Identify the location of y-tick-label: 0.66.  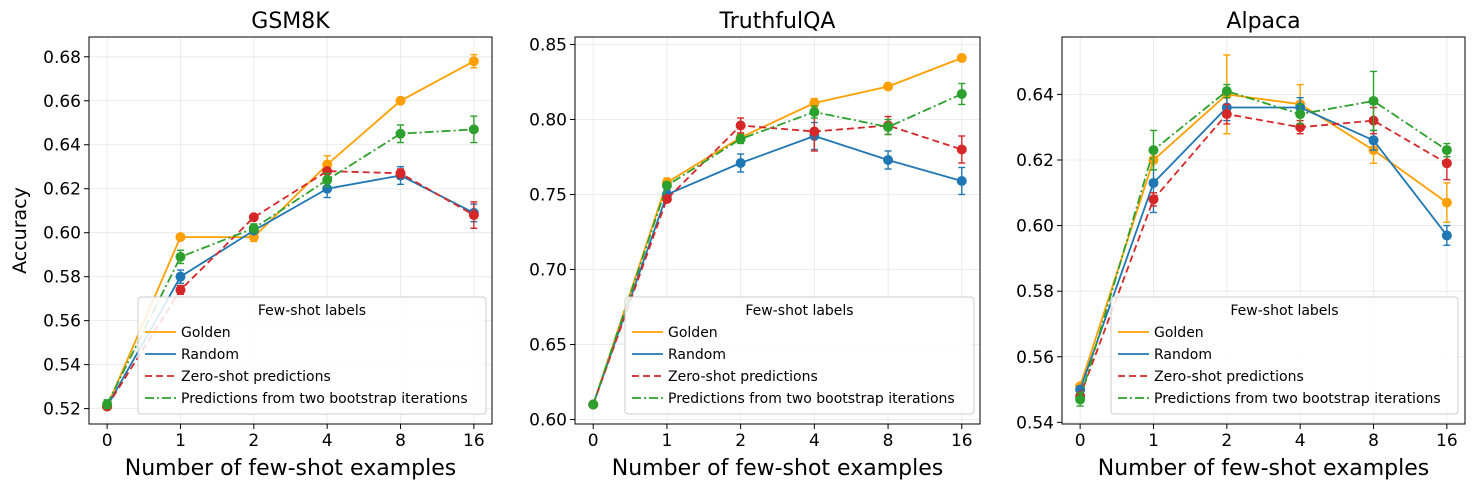
(62, 102).